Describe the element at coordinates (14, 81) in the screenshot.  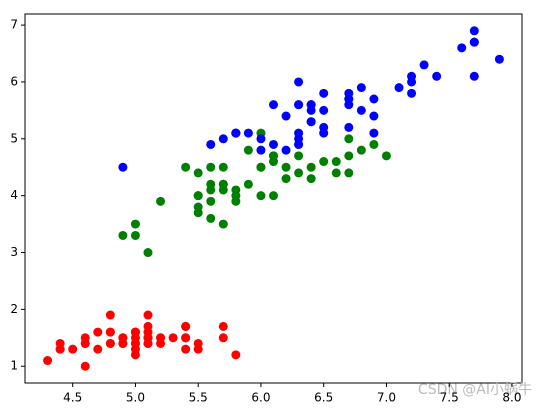
I see `y-tick-label: 6` at that location.